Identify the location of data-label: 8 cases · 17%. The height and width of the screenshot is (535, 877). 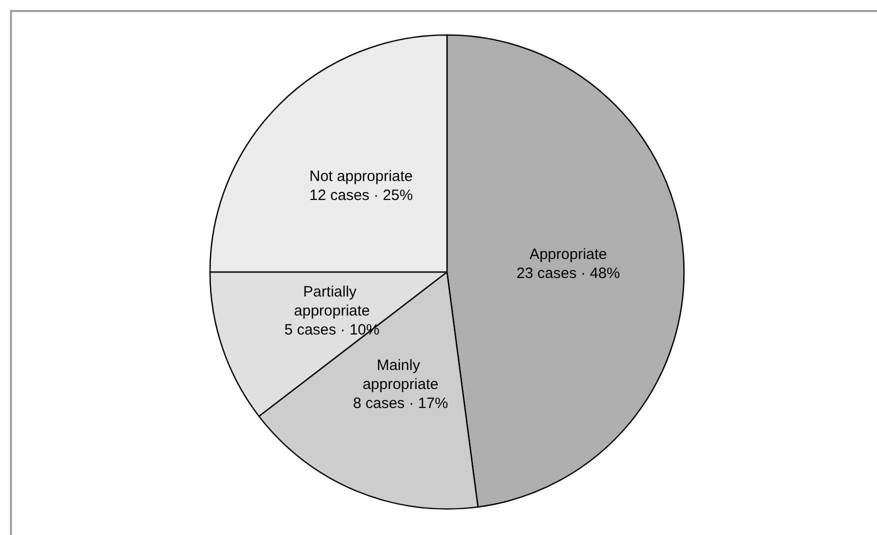
(400, 403).